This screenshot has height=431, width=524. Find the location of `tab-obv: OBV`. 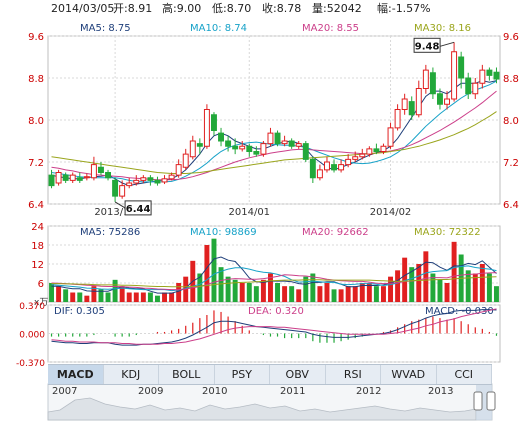

tab-obv: OBV is located at coordinates (298, 374).